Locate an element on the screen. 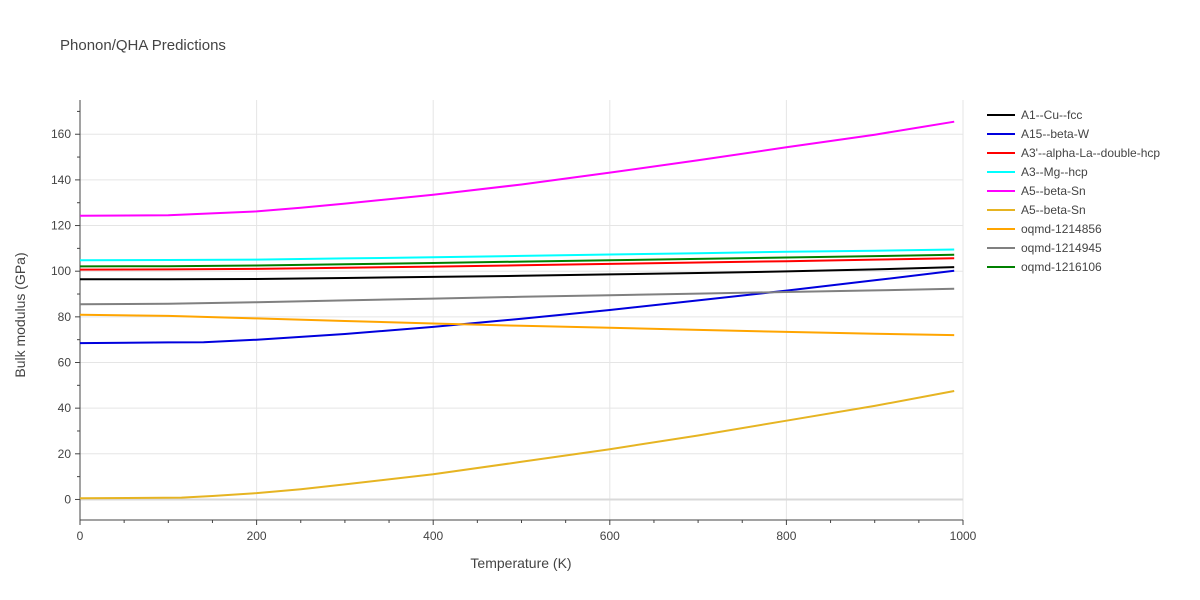 Image resolution: width=1200 pixels, height=600 pixels. legend-label: oqmd-1214945 is located at coordinates (1061, 248).